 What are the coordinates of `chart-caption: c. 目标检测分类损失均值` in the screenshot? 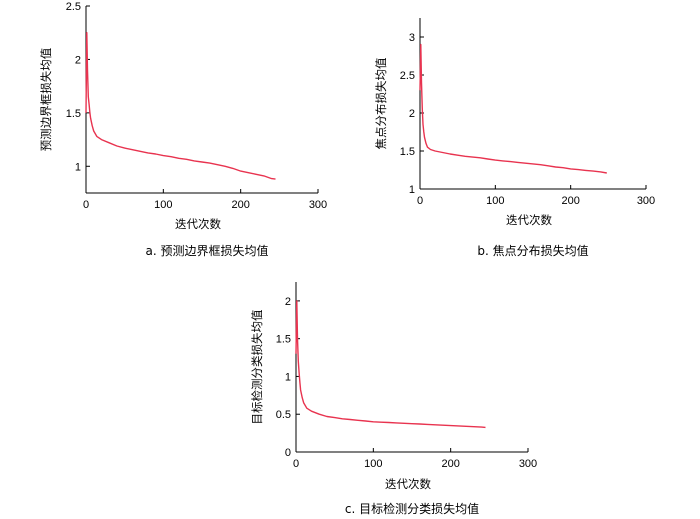 It's located at (412, 508).